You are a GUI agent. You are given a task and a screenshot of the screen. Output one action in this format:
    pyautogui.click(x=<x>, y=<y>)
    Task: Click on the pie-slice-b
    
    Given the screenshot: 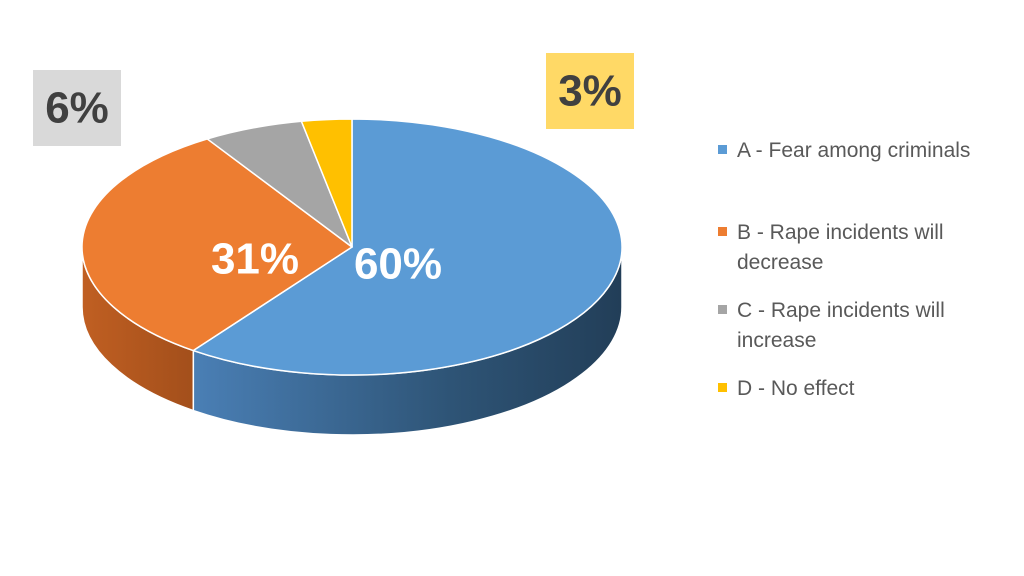 What is the action you would take?
    pyautogui.click(x=217, y=245)
    